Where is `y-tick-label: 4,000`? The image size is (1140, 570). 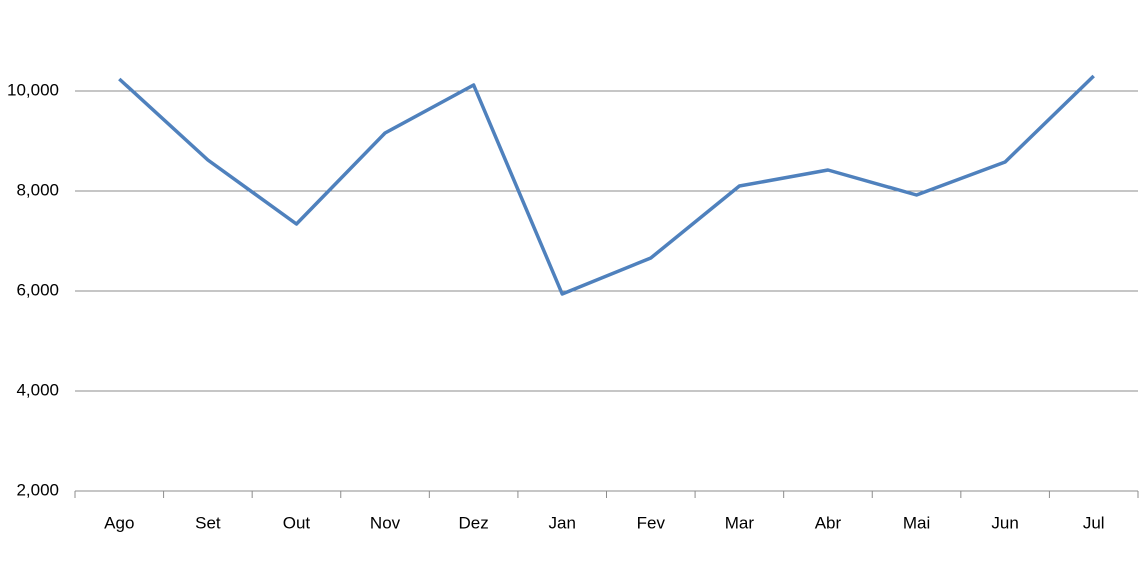
y-tick-label: 4,000 is located at coordinates (37, 389).